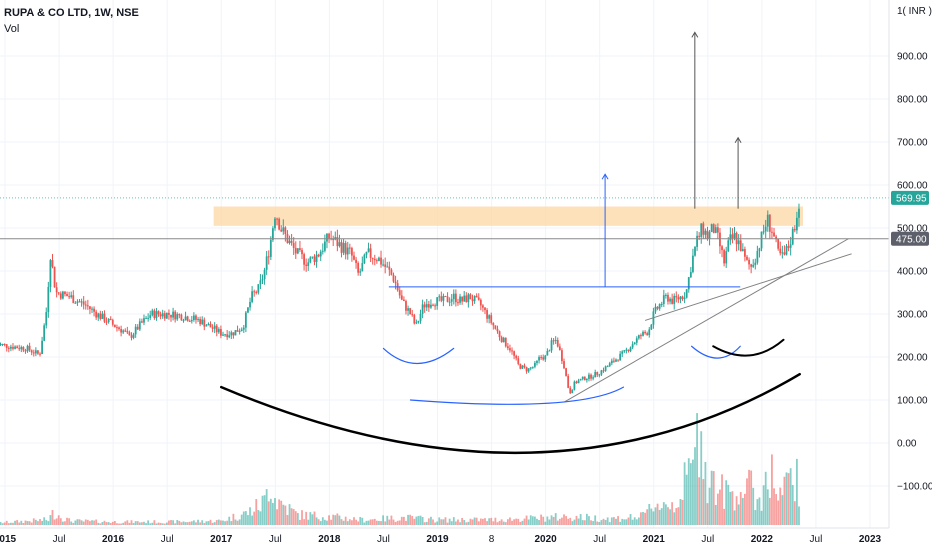 The width and height of the screenshot is (932, 550). What do you see at coordinates (599, 539) in the screenshot?
I see `month-tick-label: Jul` at bounding box center [599, 539].